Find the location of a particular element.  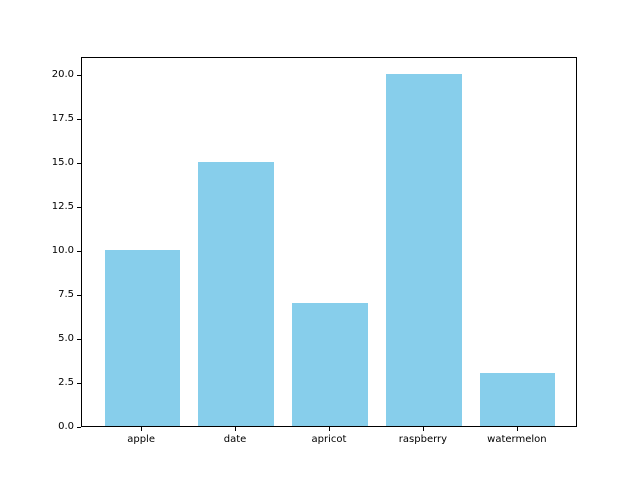

bar-apple is located at coordinates (142, 337).